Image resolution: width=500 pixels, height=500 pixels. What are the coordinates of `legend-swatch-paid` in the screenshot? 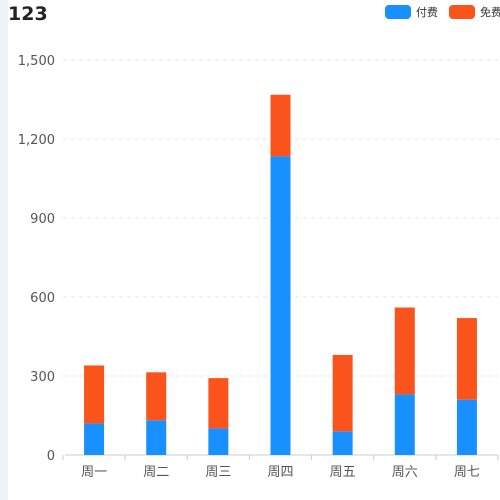 It's located at (398, 12).